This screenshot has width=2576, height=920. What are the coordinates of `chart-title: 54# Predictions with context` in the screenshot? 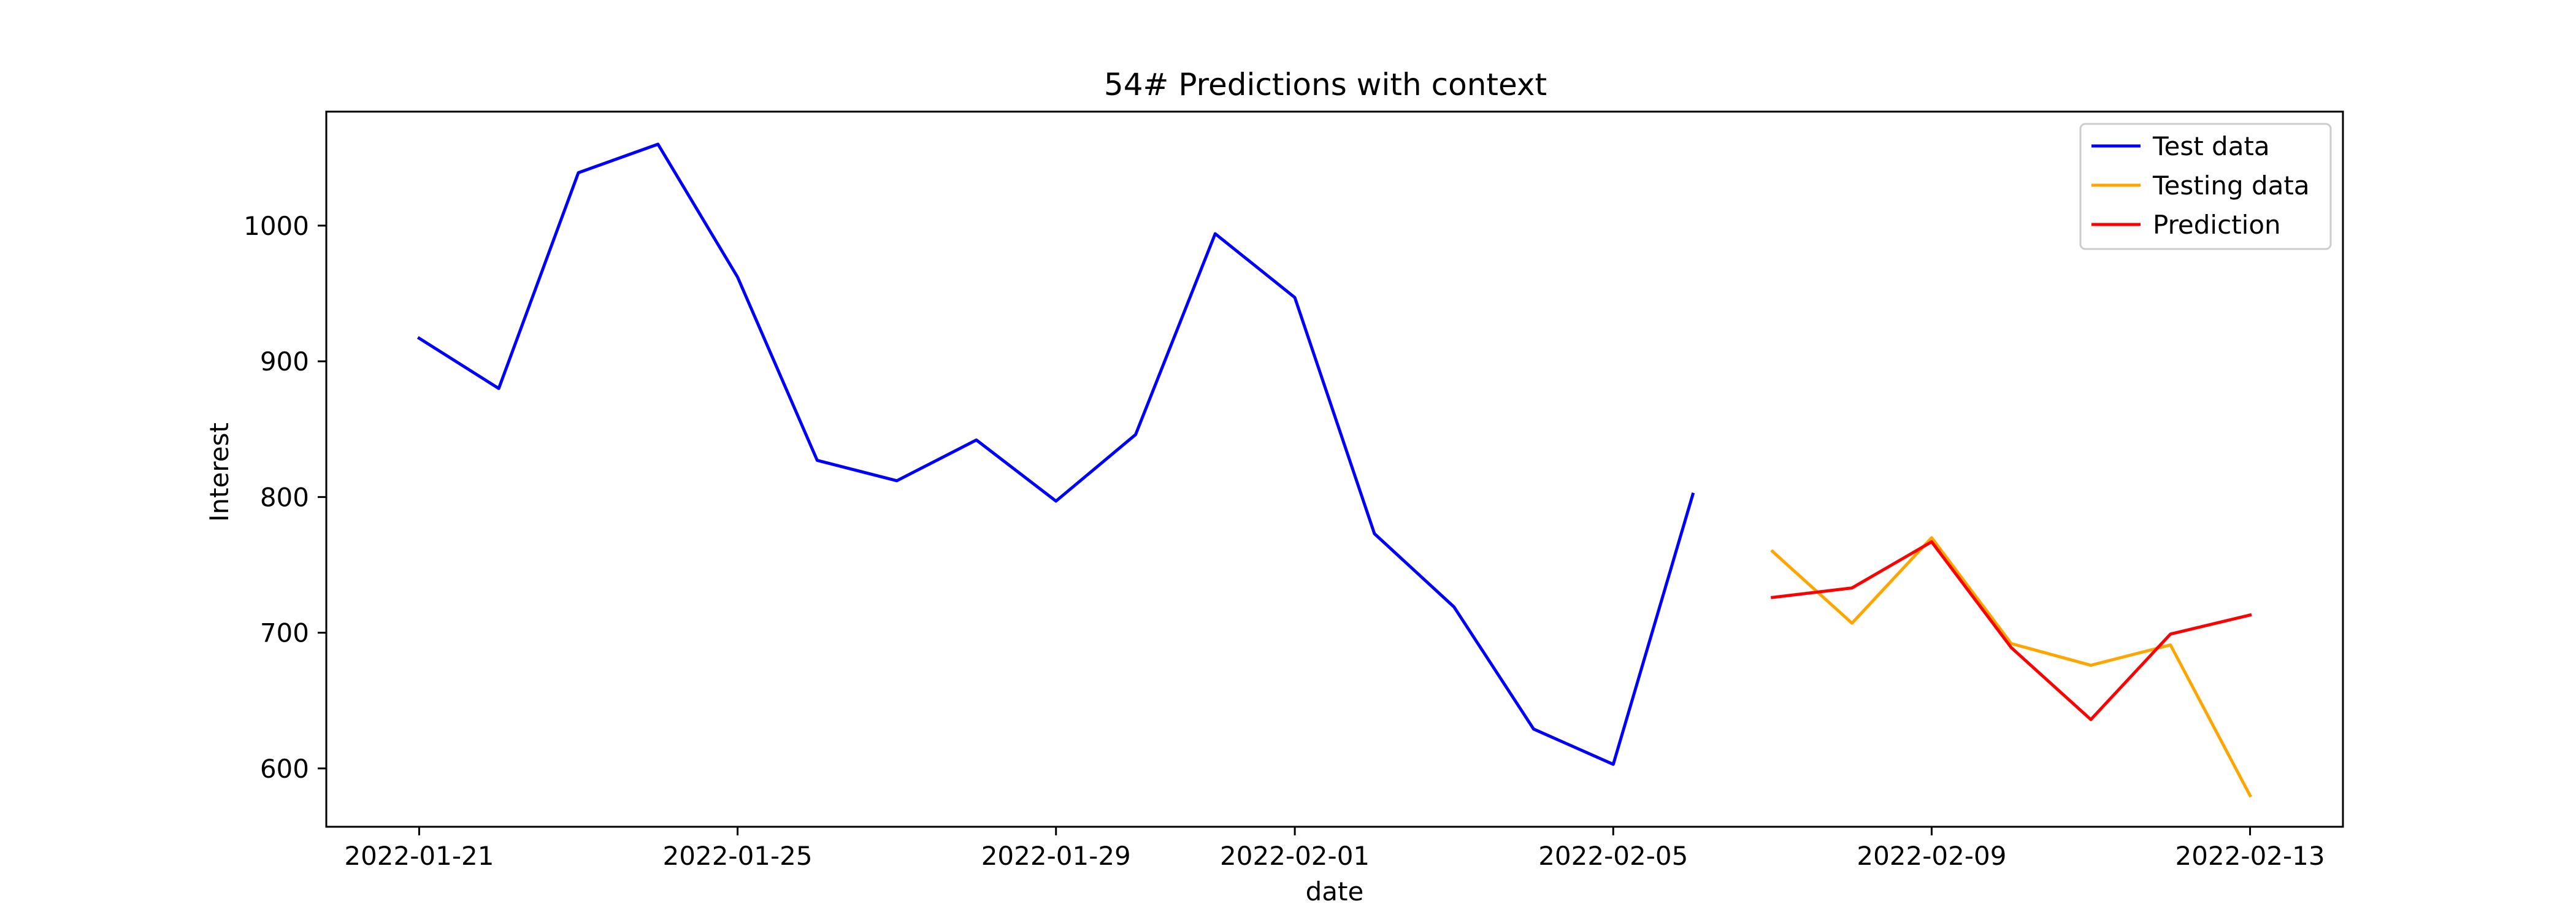 It's located at (1325, 84).